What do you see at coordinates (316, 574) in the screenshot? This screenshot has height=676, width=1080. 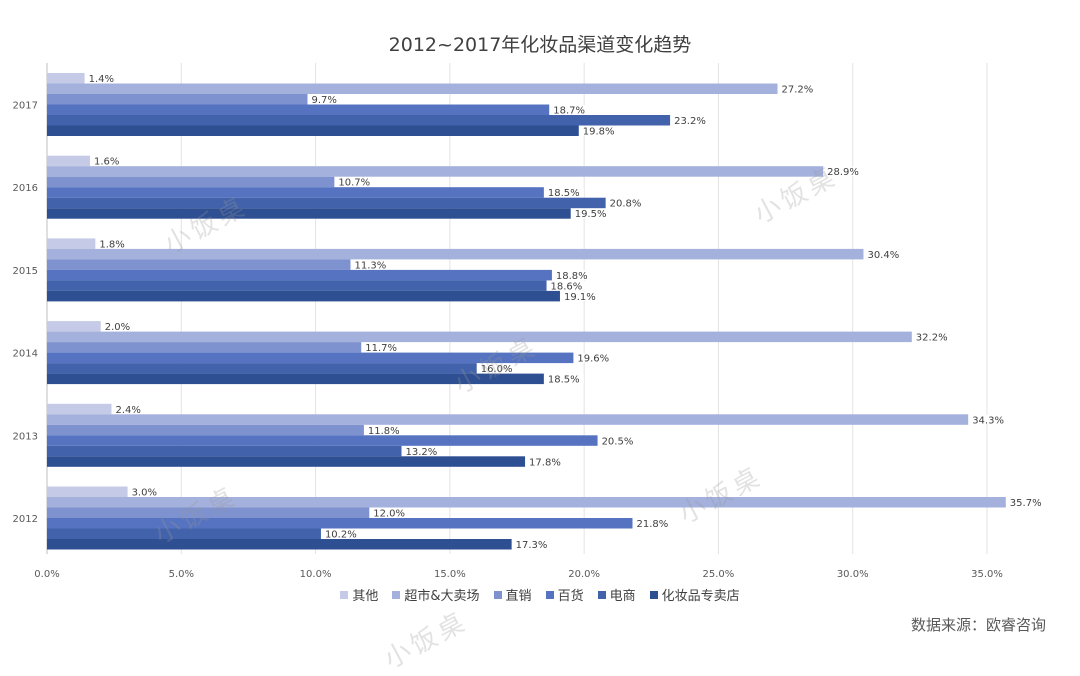 I see `x-tick-label: 10.0%` at bounding box center [316, 574].